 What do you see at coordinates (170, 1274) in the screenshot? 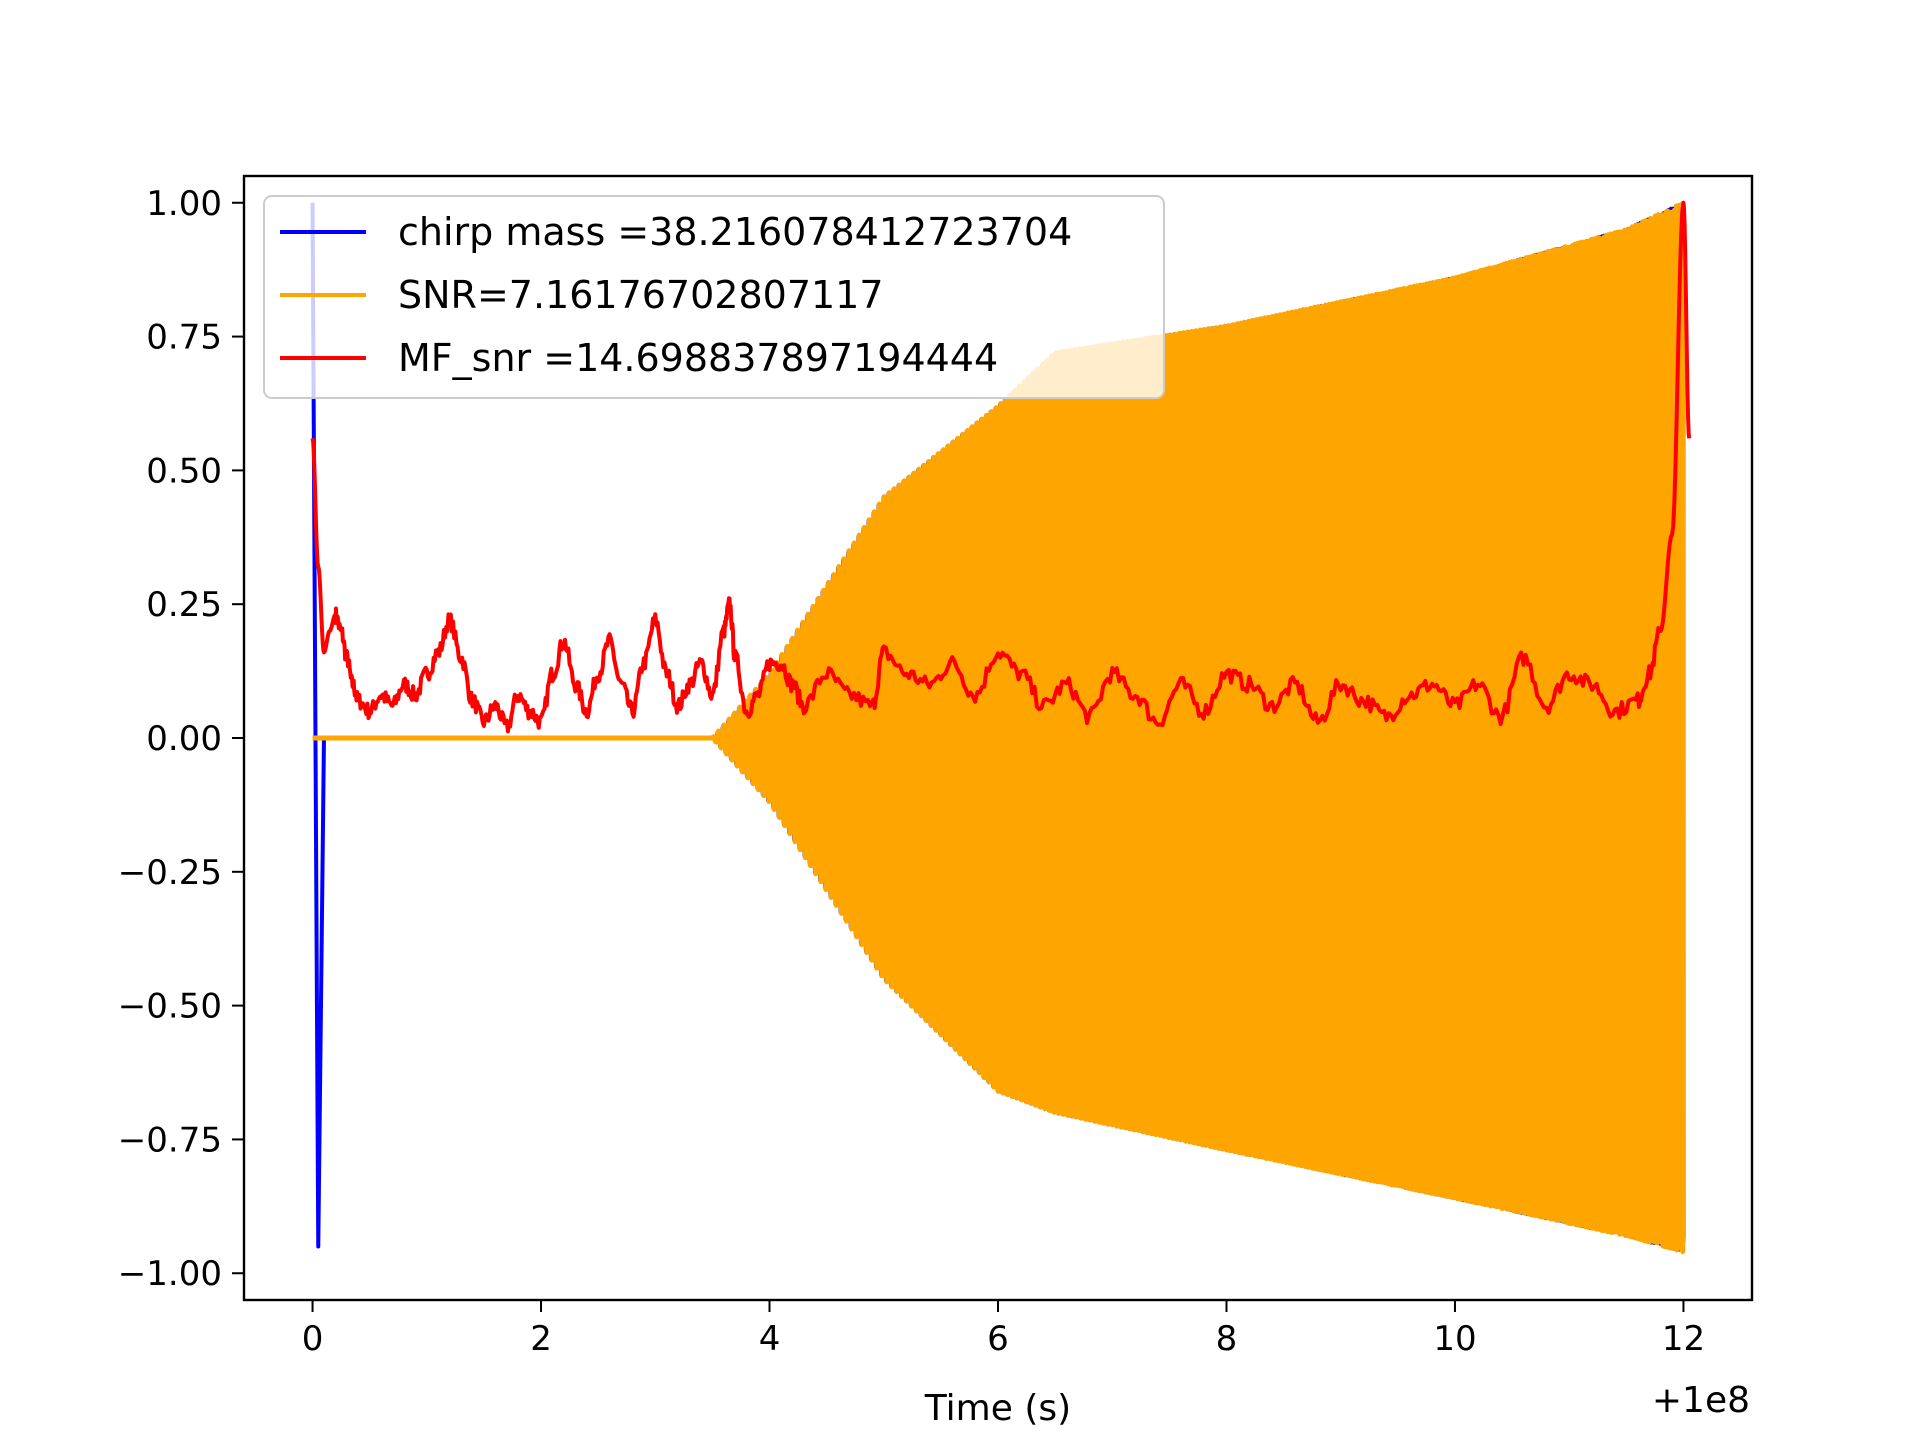
I see `y-tick-label: −1.00` at bounding box center [170, 1274].